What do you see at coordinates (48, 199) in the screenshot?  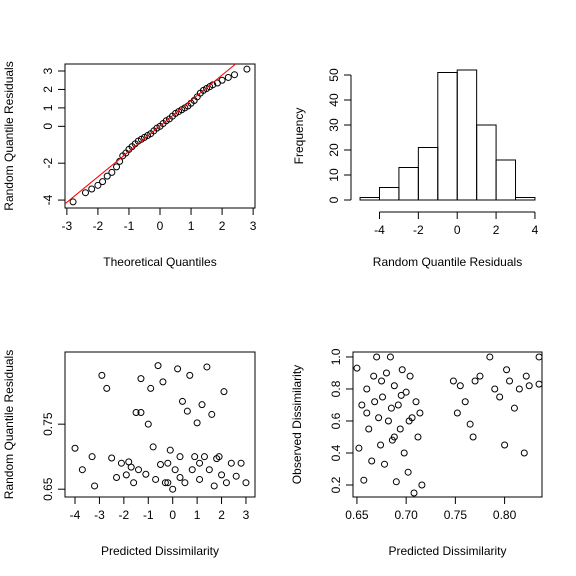 I see `y-tick-label: -4` at bounding box center [48, 199].